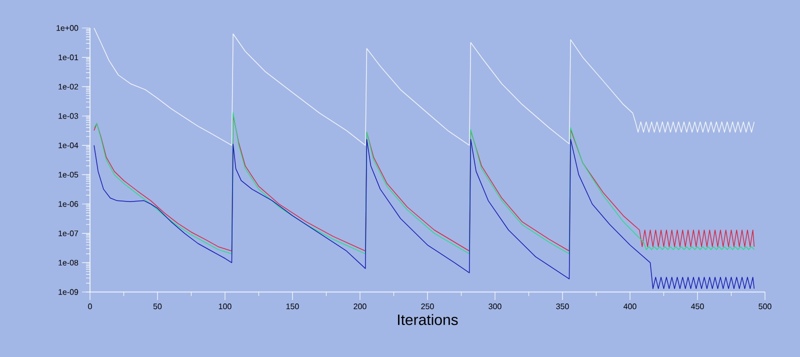  What do you see at coordinates (68, 175) in the screenshot?
I see `y-tick-label: 1e-05` at bounding box center [68, 175].